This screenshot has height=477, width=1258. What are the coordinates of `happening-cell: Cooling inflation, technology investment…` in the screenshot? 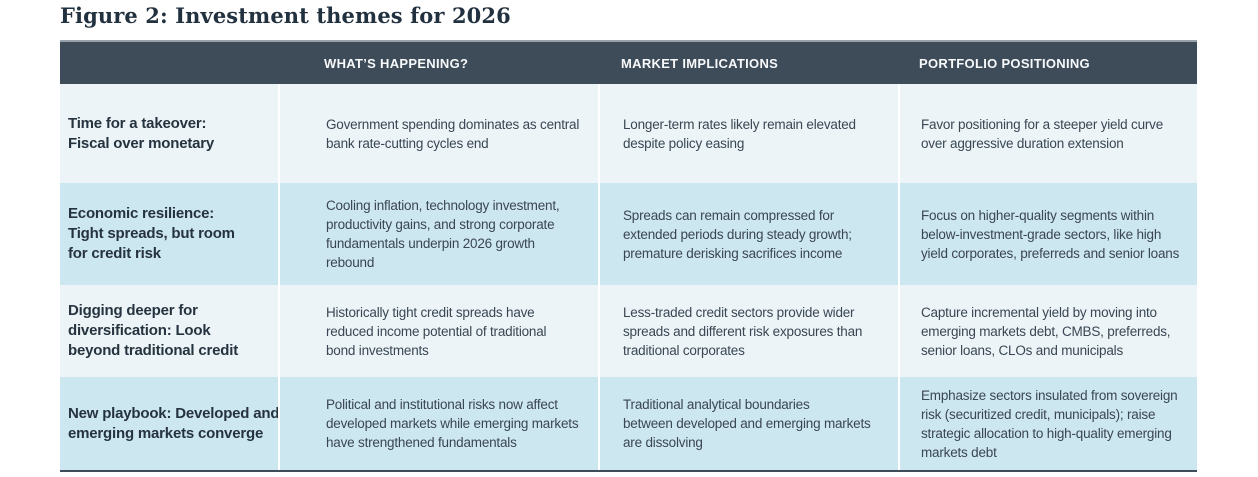 It's located at (438, 234).